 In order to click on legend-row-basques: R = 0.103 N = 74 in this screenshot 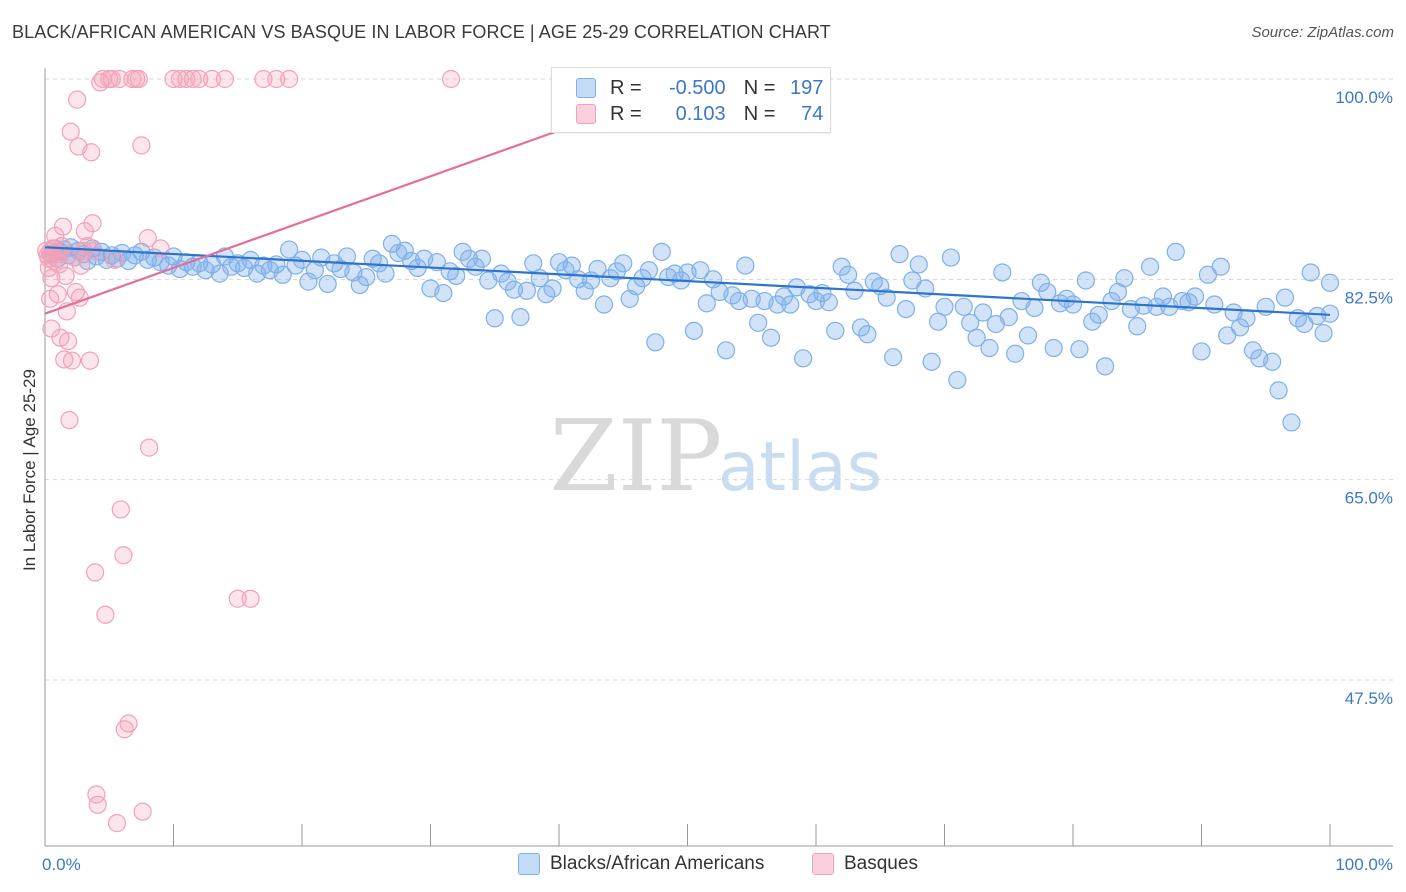, I will do `click(699, 114)`.